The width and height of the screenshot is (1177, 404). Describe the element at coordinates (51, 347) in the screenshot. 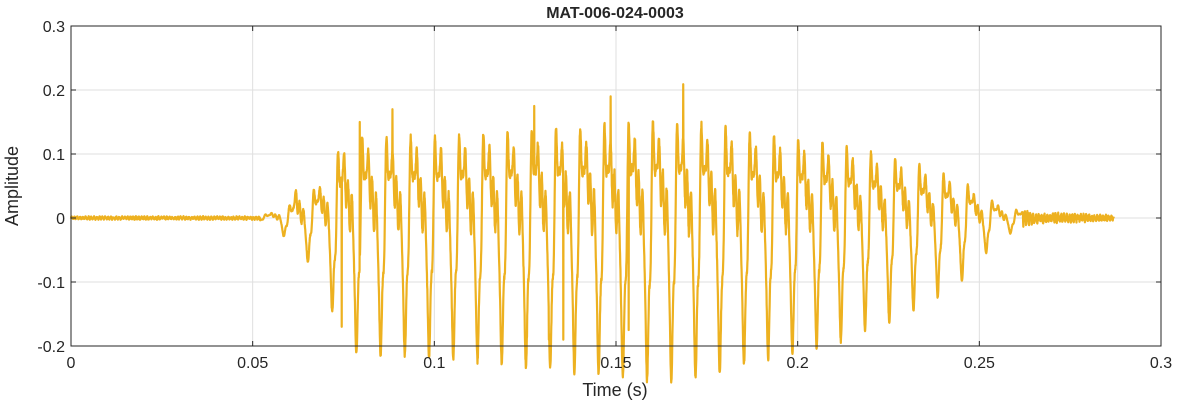

I see `y-tick-label: -0.2` at that location.